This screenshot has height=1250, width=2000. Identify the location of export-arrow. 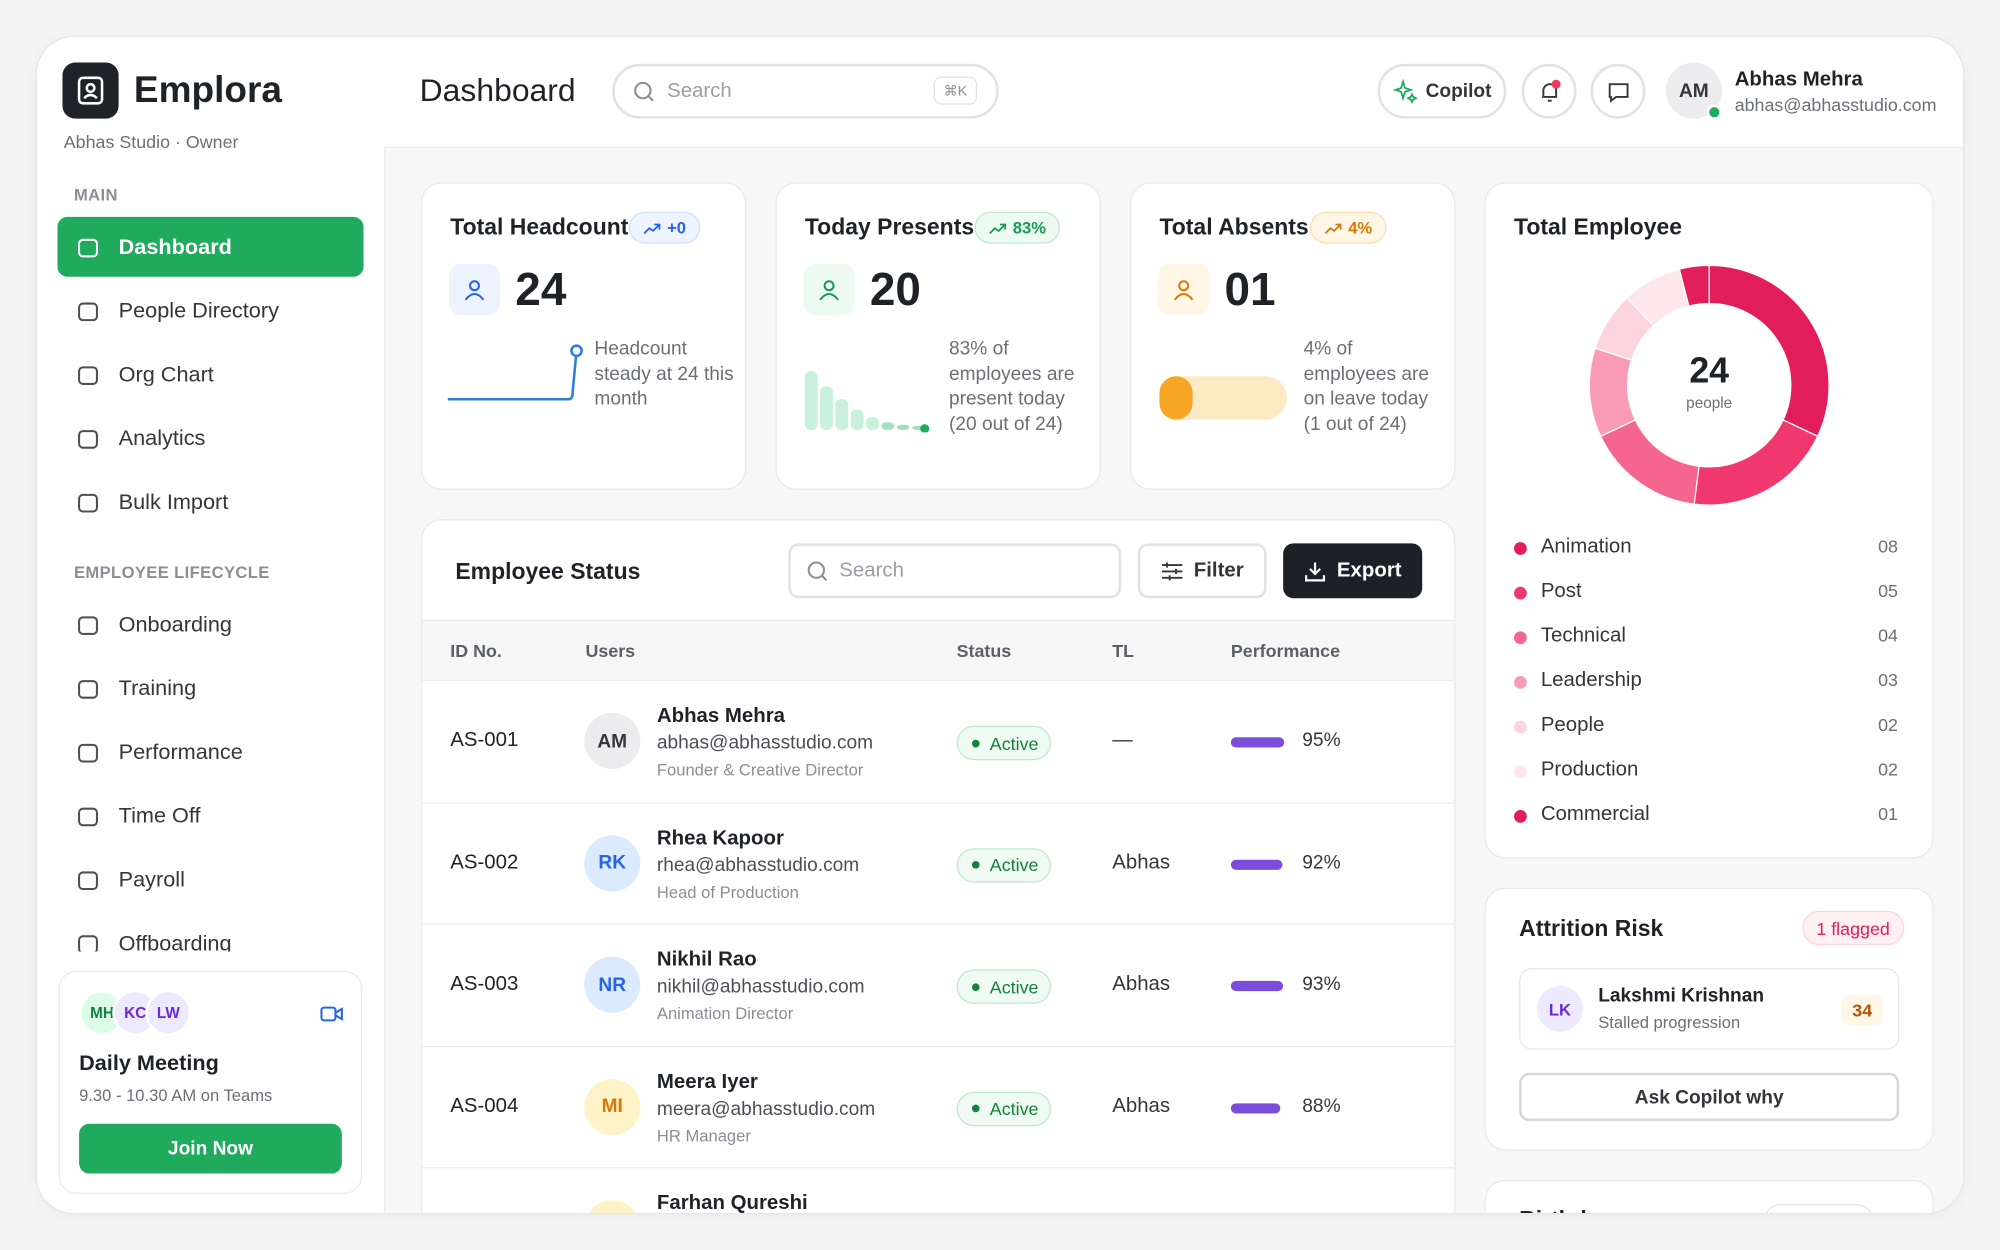
(1315, 571).